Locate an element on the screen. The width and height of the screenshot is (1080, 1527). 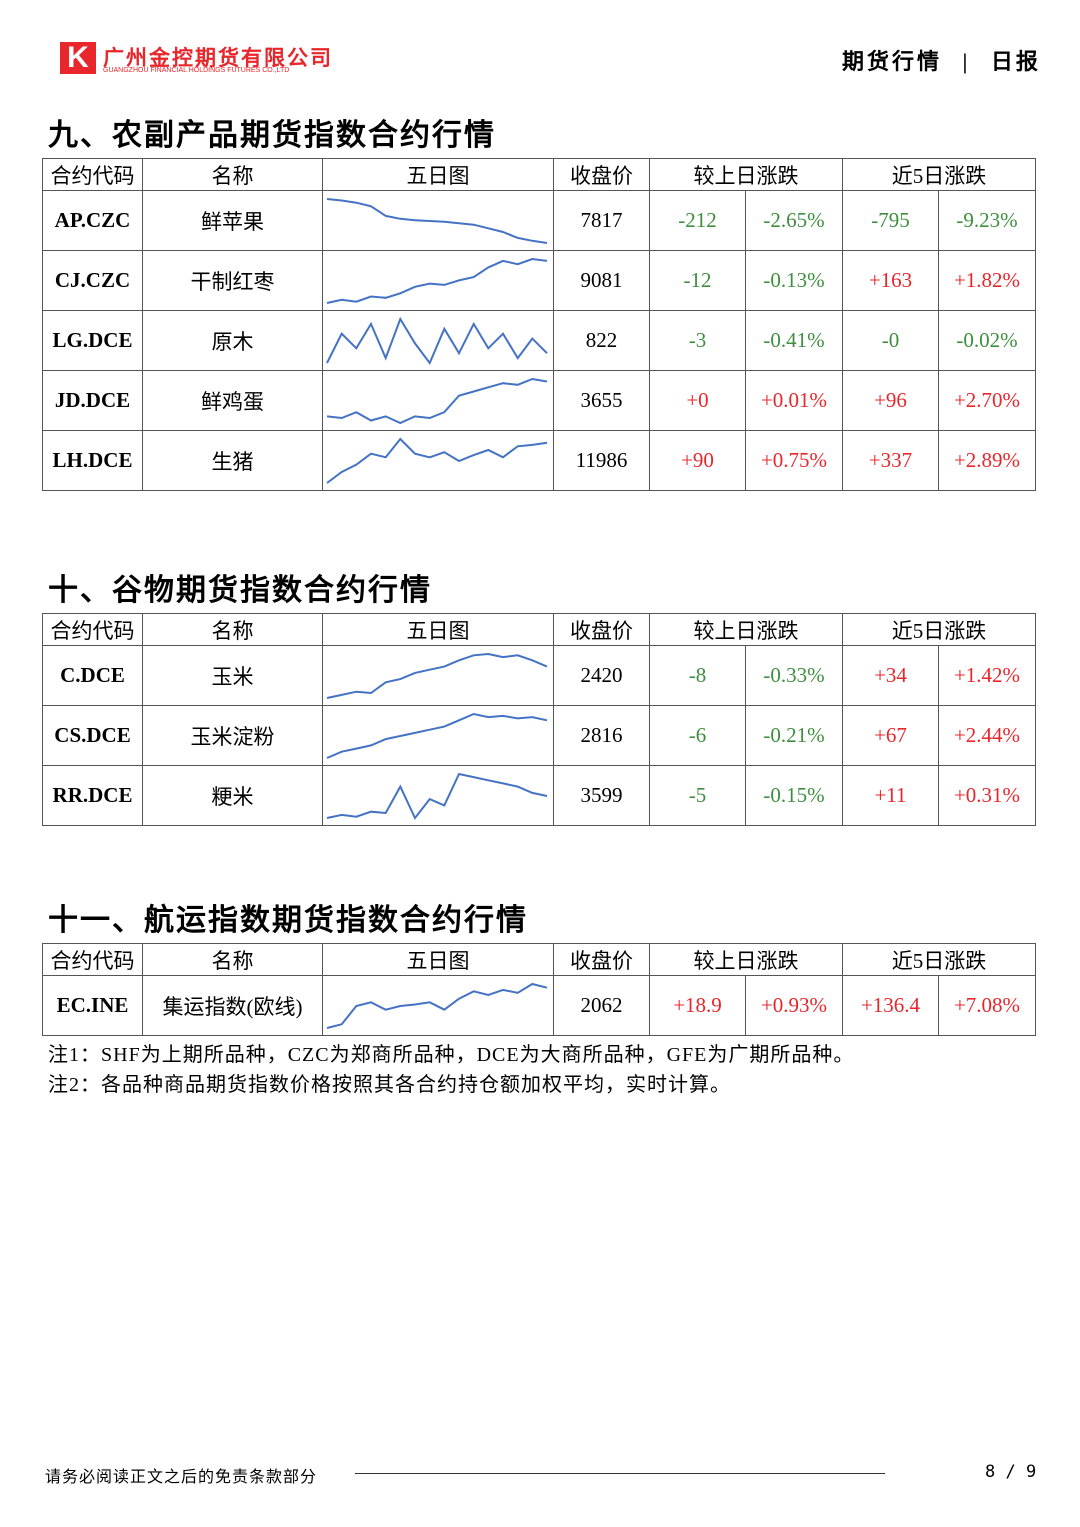
footer-disclaimer: 请务必阅读正文之后的免责条款部分 is located at coordinates (181, 1477).